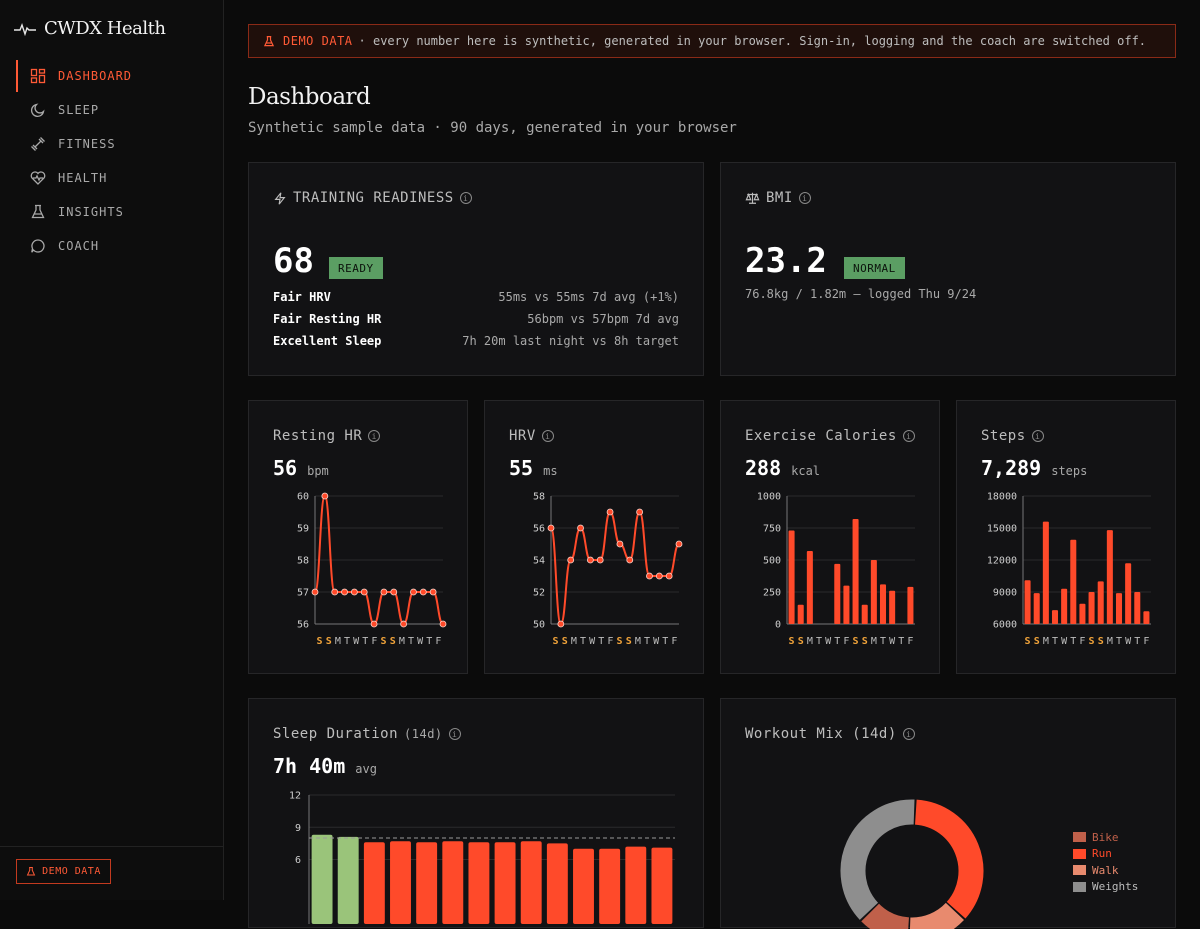 This screenshot has width=1200, height=929. I want to click on sidebar-item-insights: INSIGHTS, so click(116, 212).